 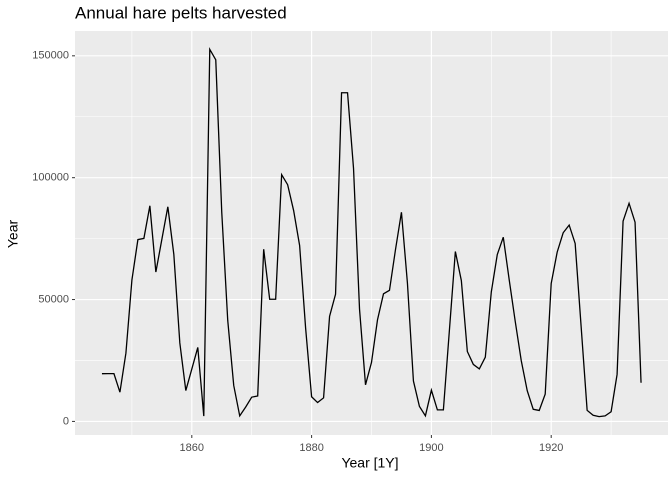 I want to click on chart-title: Annual hare pelts harvested, so click(x=181, y=12).